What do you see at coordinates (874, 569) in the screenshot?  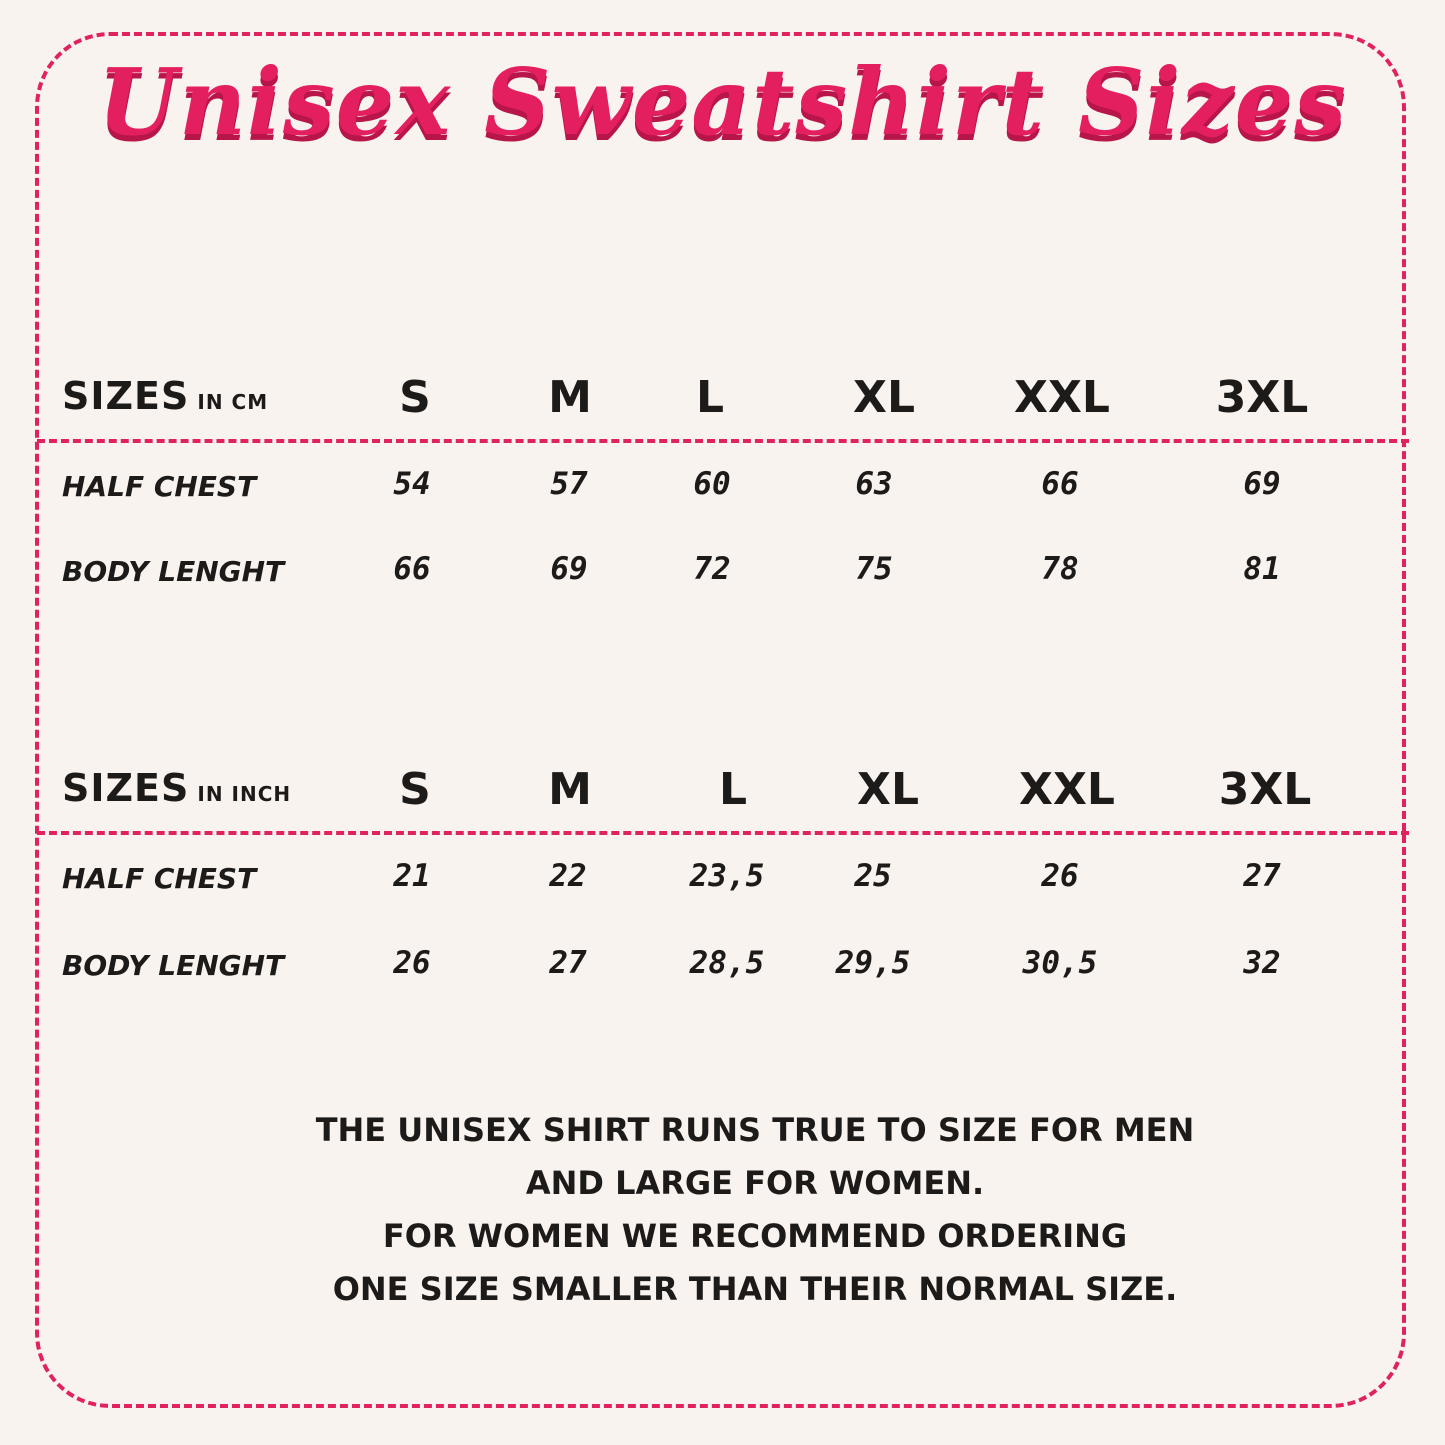 I see `measurement-cell: 75` at bounding box center [874, 569].